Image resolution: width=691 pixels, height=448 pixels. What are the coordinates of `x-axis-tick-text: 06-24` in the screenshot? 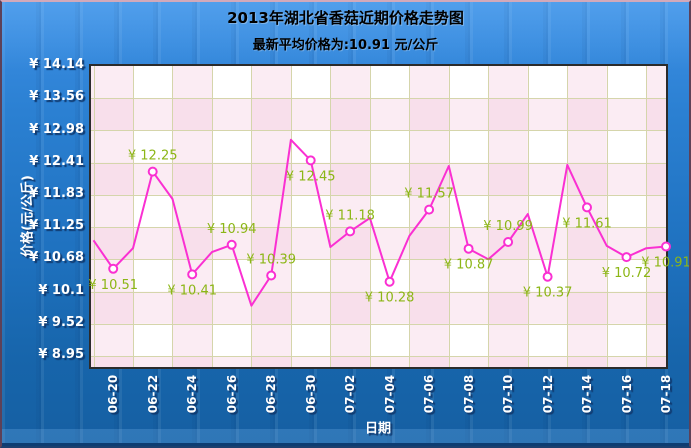 It's located at (191, 394).